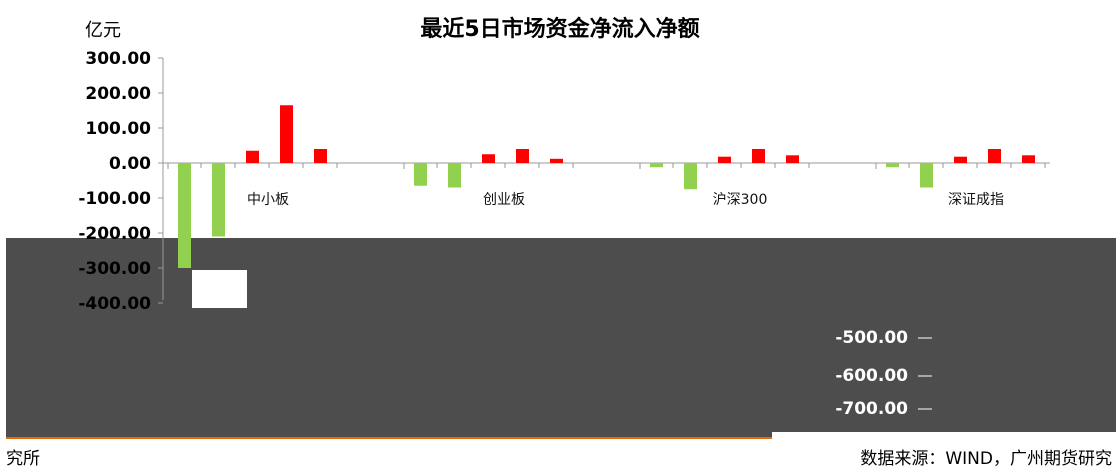 This screenshot has height=469, width=1118. What do you see at coordinates (268, 200) in the screenshot?
I see `category-label: 中小板` at bounding box center [268, 200].